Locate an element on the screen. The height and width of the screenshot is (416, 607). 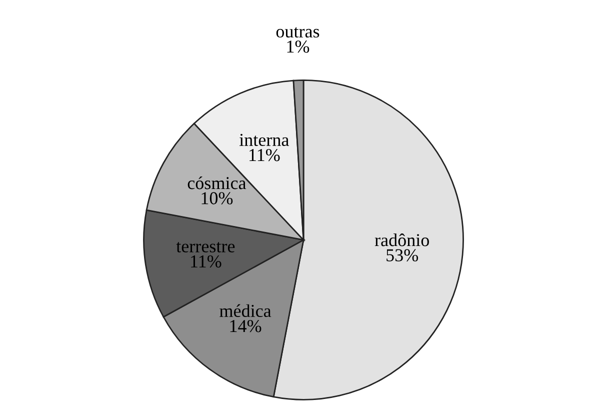
slice-label: radônio is located at coordinates (401, 239).